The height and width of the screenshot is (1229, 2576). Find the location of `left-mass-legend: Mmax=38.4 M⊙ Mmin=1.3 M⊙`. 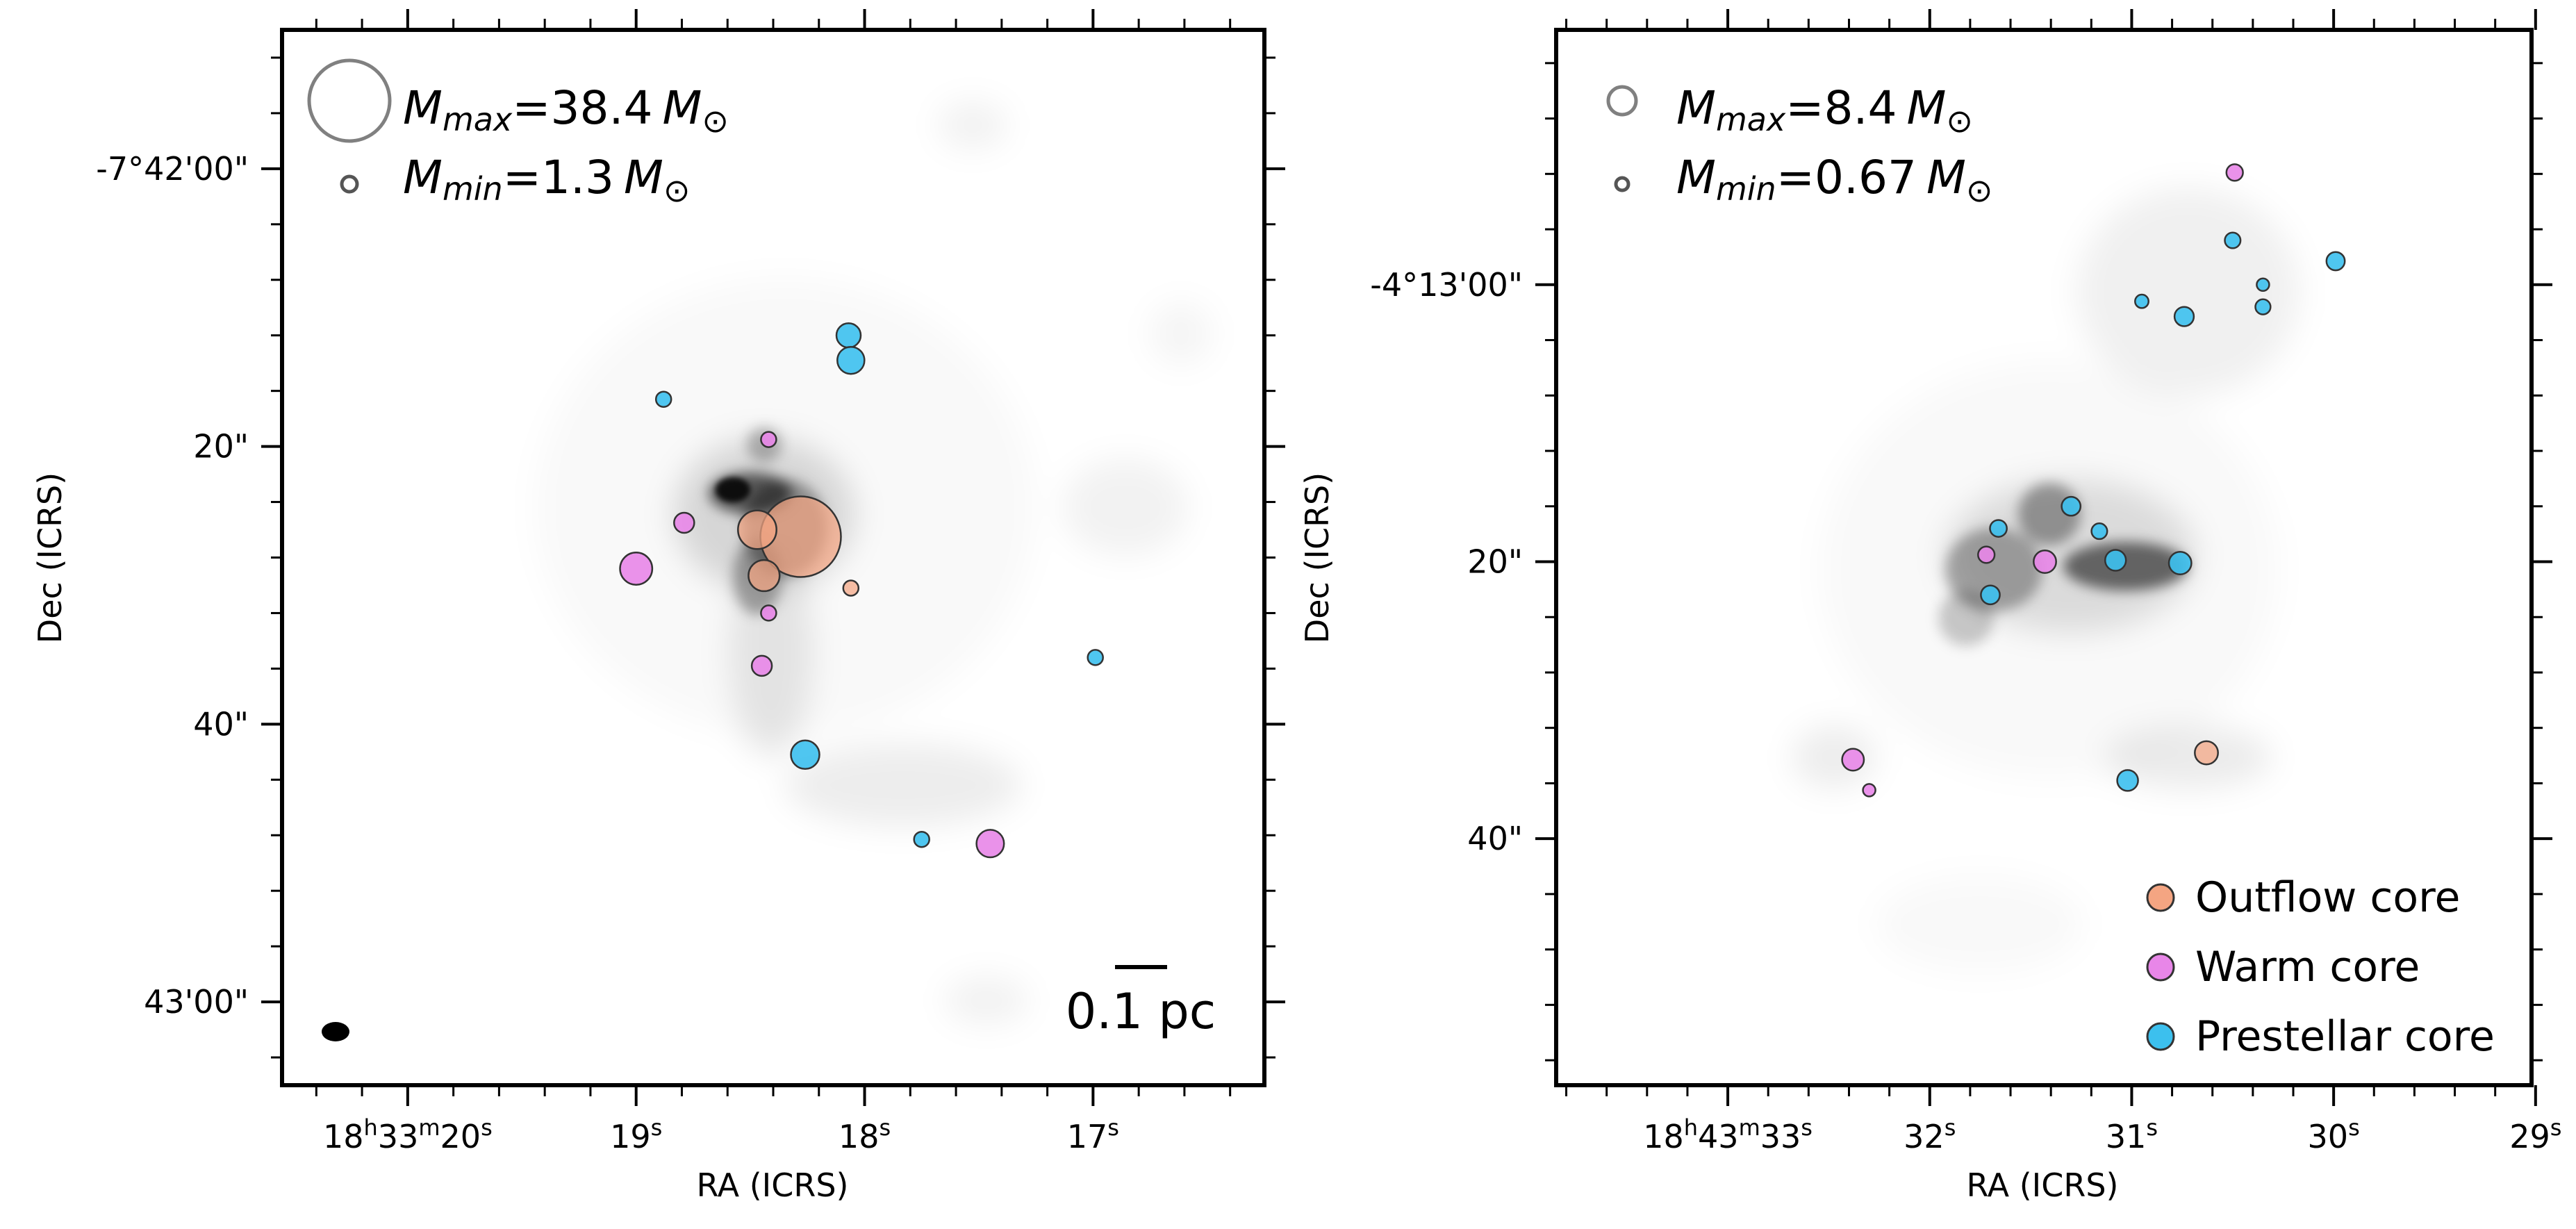

left-mass-legend: Mmax=38.4 M⊙ Mmin=1.3 M⊙ is located at coordinates (518, 133).